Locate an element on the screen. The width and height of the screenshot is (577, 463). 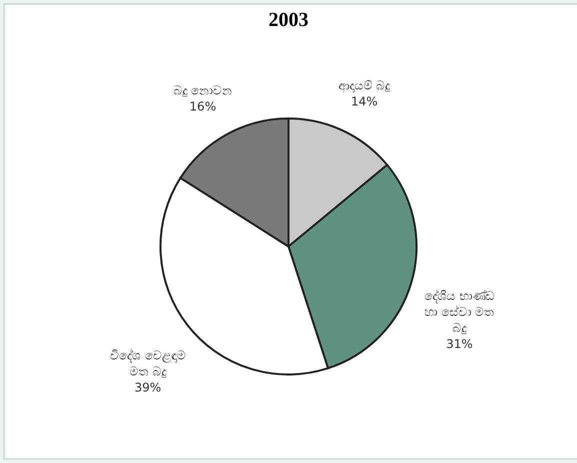
slice-label: ආදායම් බදු is located at coordinates (365, 86).